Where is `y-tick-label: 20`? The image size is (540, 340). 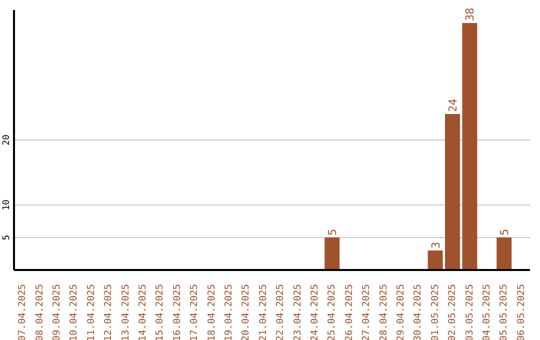
y-tick-label: 20 is located at coordinates (7, 140).